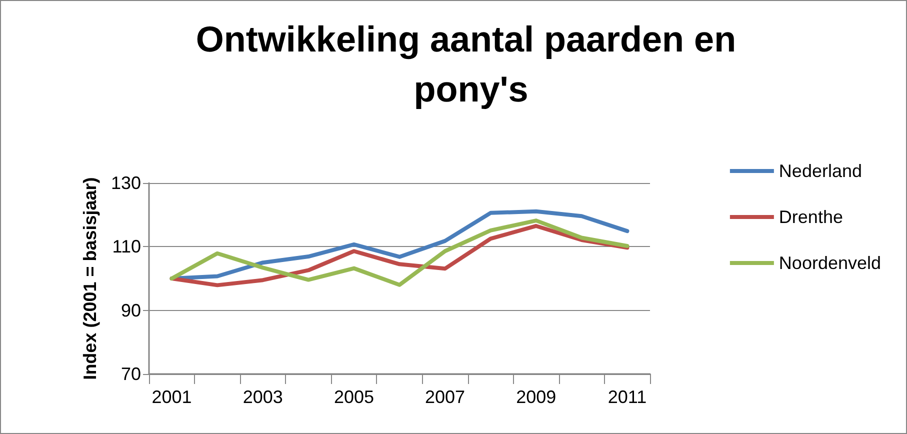 The image size is (907, 434). Describe the element at coordinates (126, 246) in the screenshot. I see `y-tick-label: 110` at that location.